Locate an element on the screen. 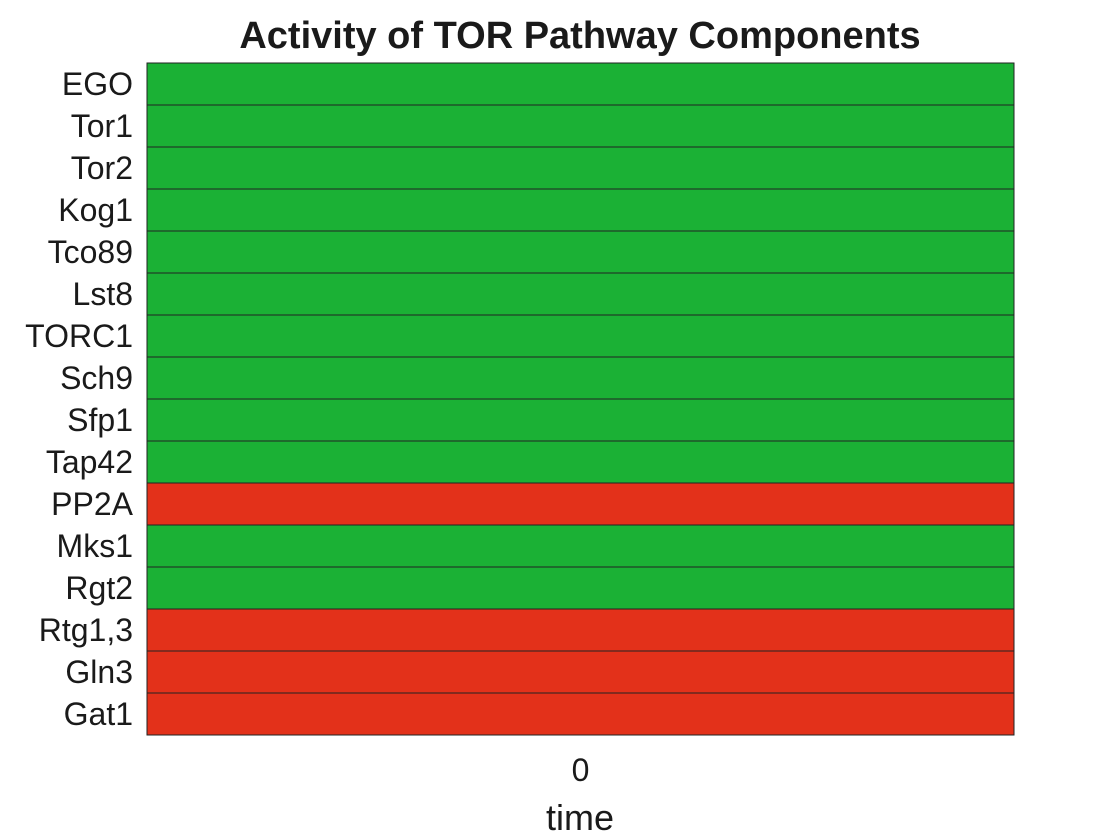 This screenshot has height=840, width=1120. row-label-kog1: Kog1 is located at coordinates (95, 210).